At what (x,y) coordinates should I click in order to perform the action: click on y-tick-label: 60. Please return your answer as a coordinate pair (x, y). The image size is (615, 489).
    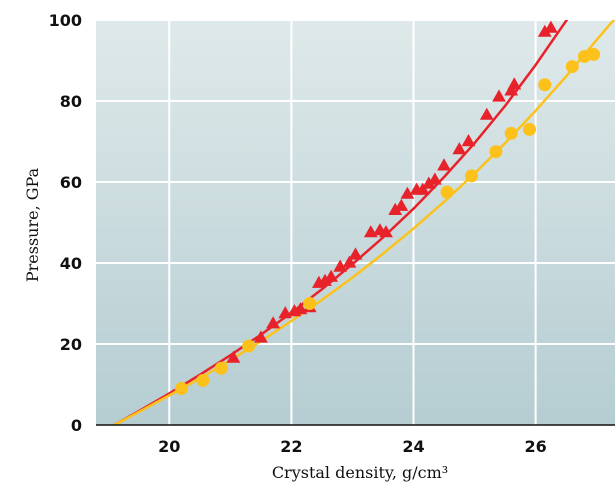
    Looking at the image, I should click on (71, 182).